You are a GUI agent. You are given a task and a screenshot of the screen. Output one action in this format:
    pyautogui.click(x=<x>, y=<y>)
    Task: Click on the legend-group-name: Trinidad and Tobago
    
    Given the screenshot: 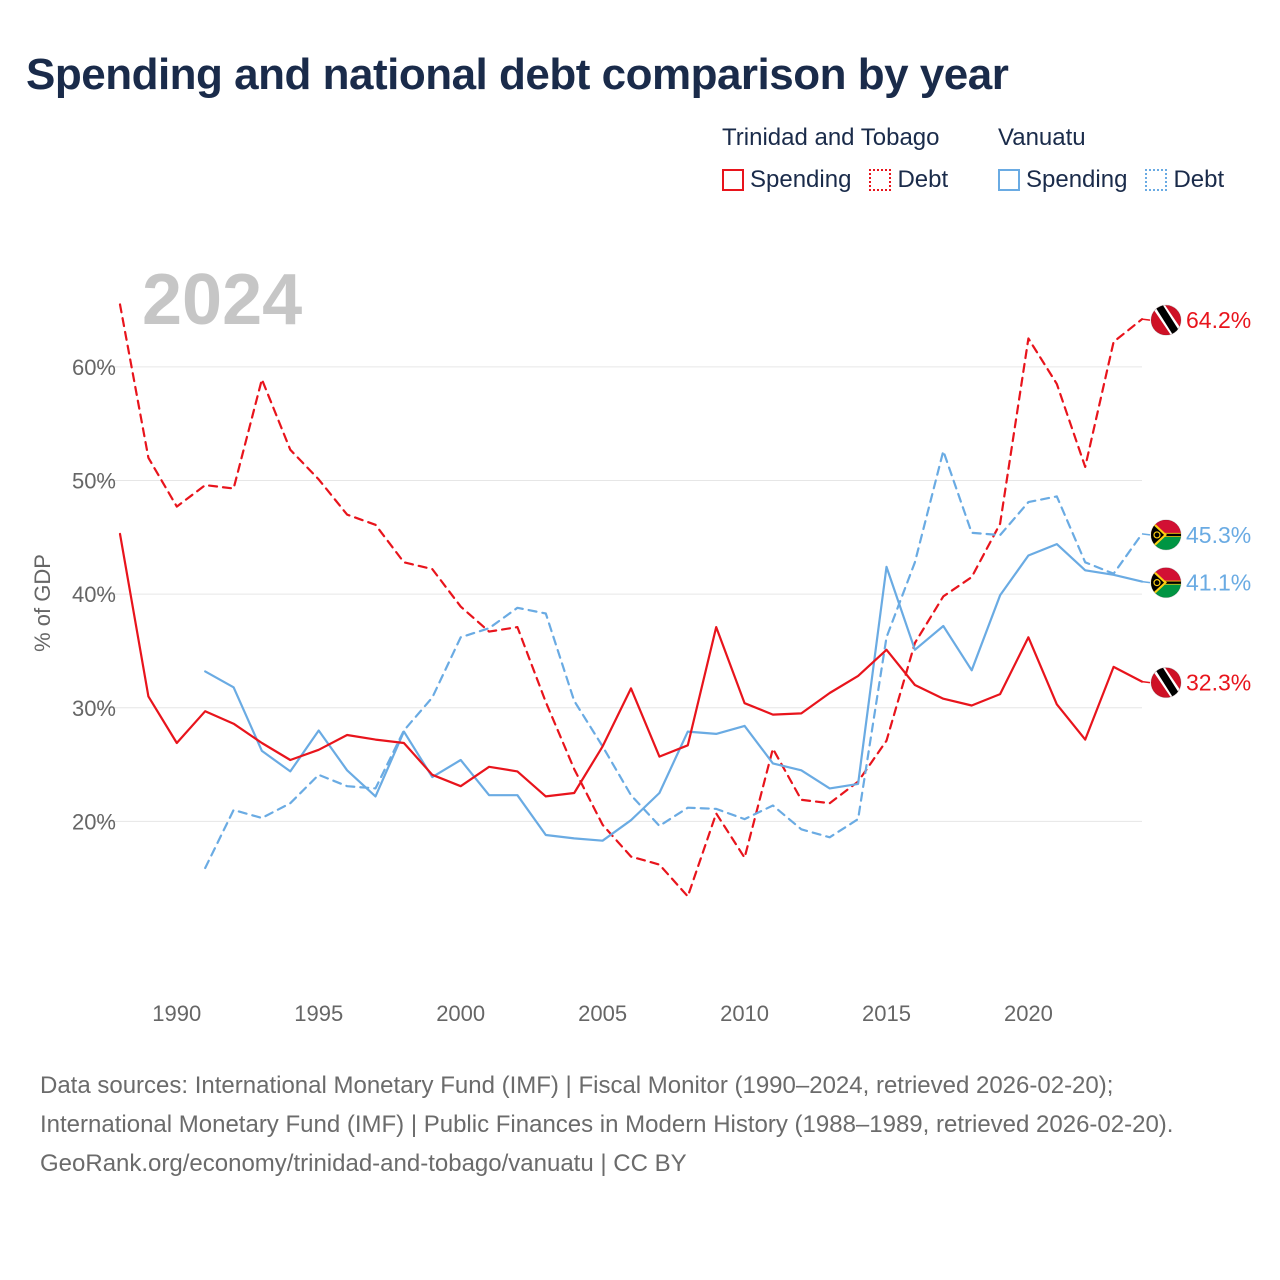 What is the action you would take?
    pyautogui.click(x=831, y=137)
    